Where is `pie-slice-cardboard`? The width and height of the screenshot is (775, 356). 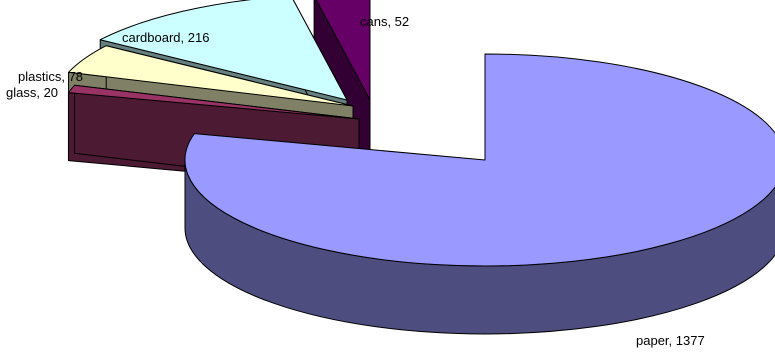
pie-slice-cardboard is located at coordinates (223, 50).